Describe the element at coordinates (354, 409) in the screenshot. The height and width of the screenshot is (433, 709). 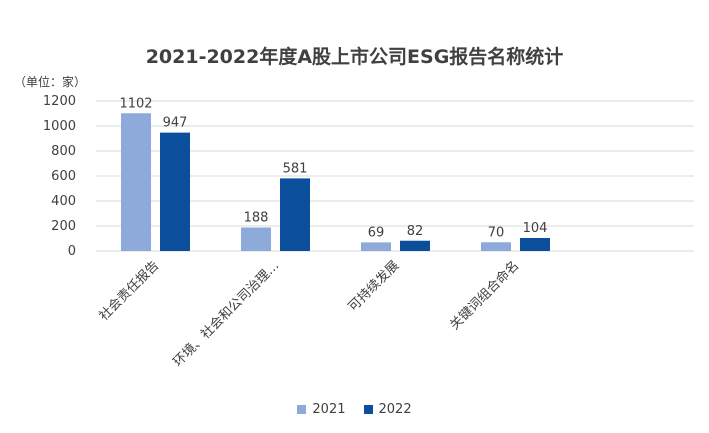
I see `legend: 2021 2022` at that location.